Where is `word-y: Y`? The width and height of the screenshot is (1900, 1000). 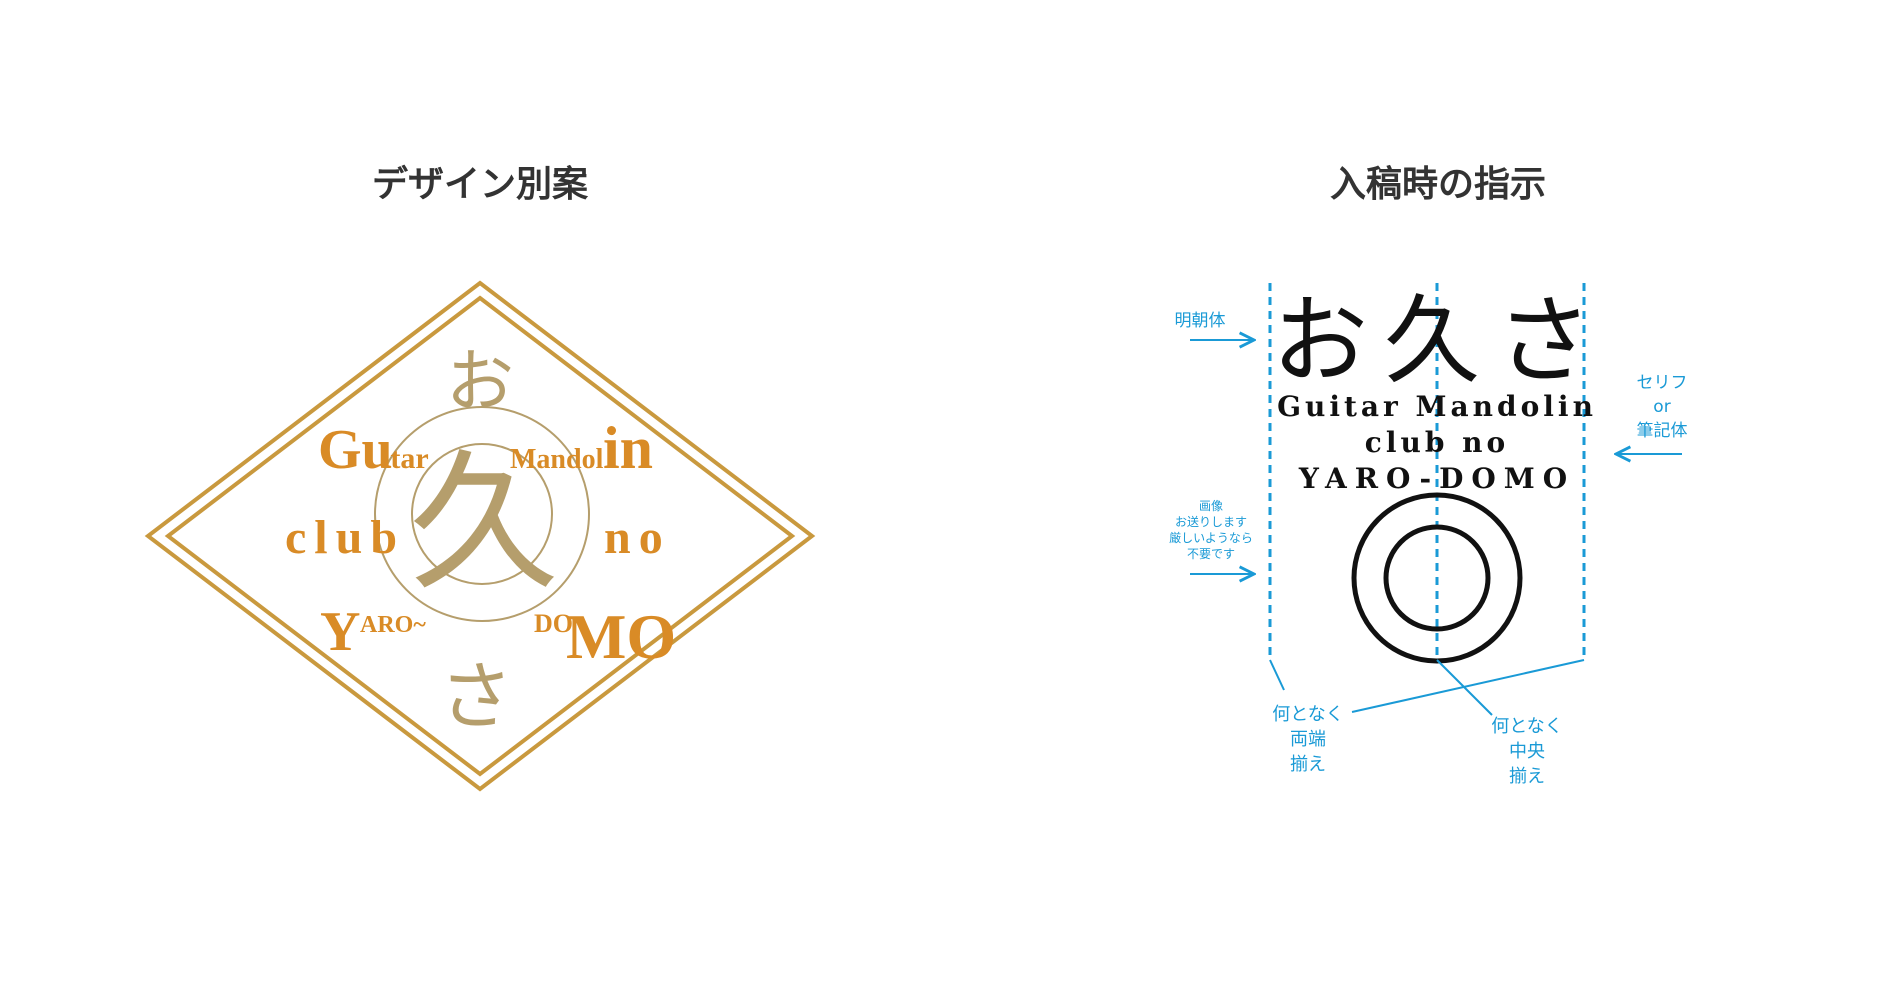
word-y: Y is located at coordinates (340, 632).